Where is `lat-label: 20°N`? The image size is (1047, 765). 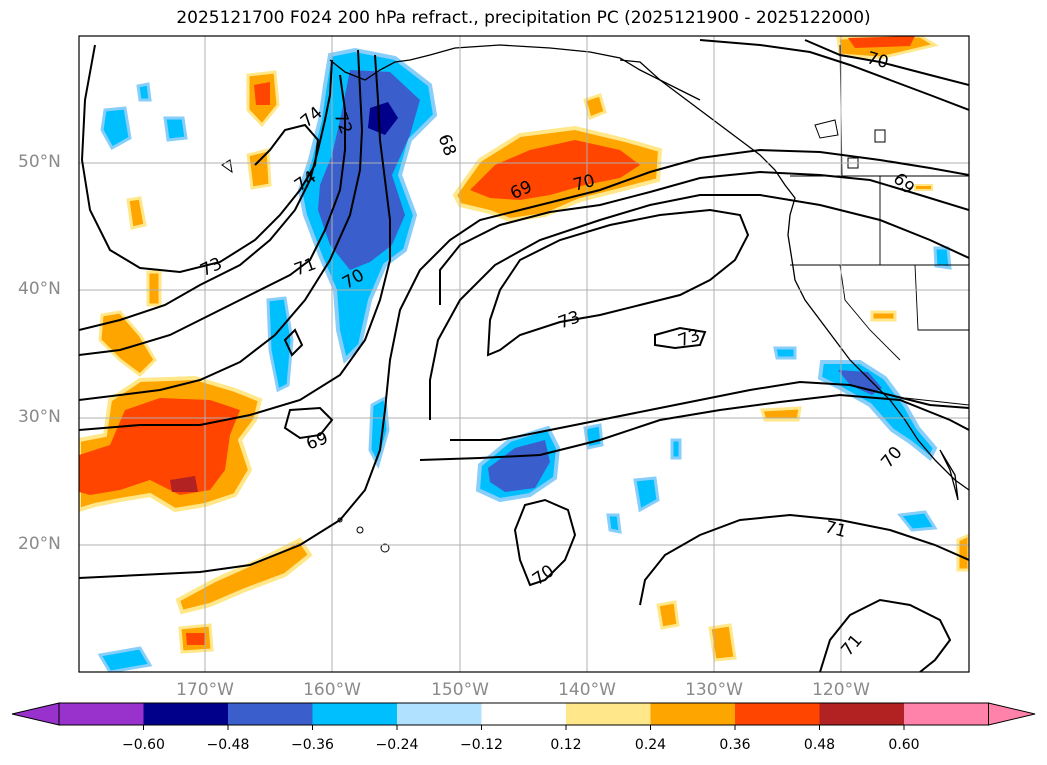
lat-label: 20°N is located at coordinates (39, 544).